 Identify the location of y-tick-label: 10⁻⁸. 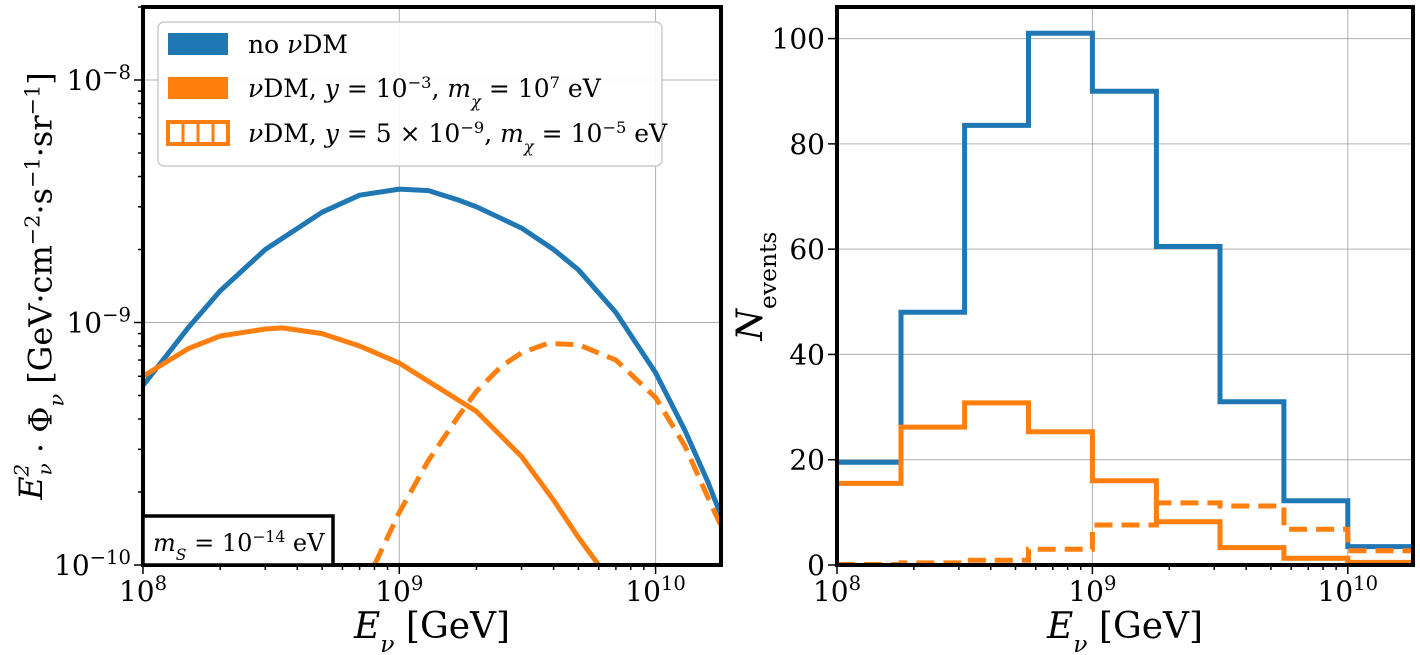
(98, 78).